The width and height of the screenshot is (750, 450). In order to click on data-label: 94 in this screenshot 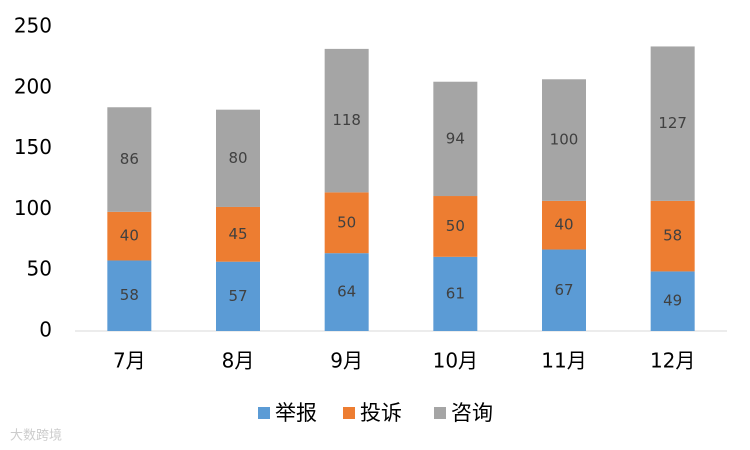, I will do `click(455, 138)`.